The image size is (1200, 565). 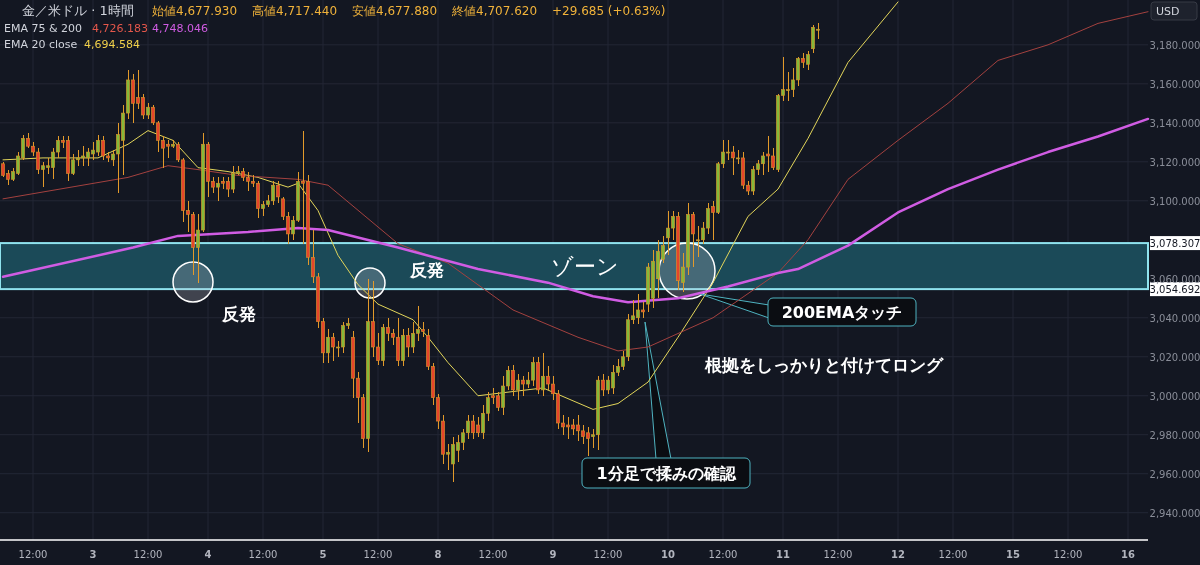 I want to click on y-tick-label: 3,120.000, so click(x=1174, y=162).